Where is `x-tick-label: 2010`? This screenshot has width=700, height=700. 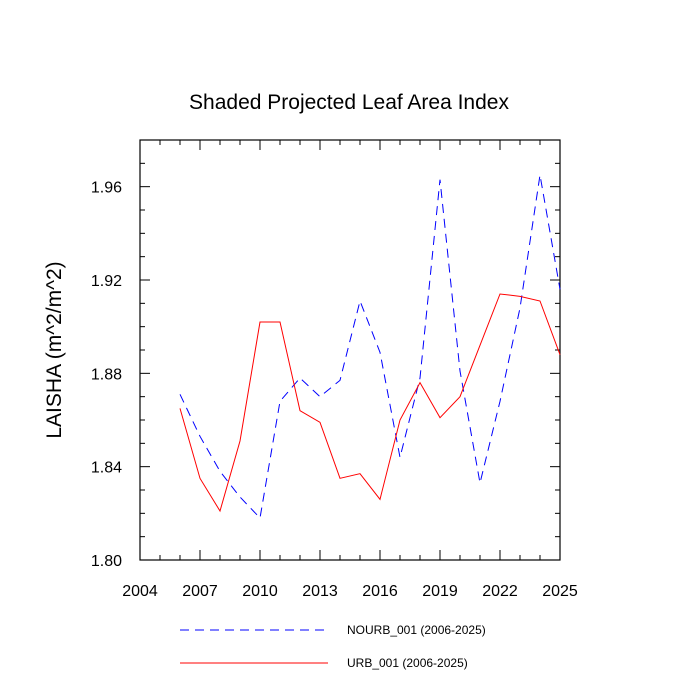 x-tick-label: 2010 is located at coordinates (260, 591).